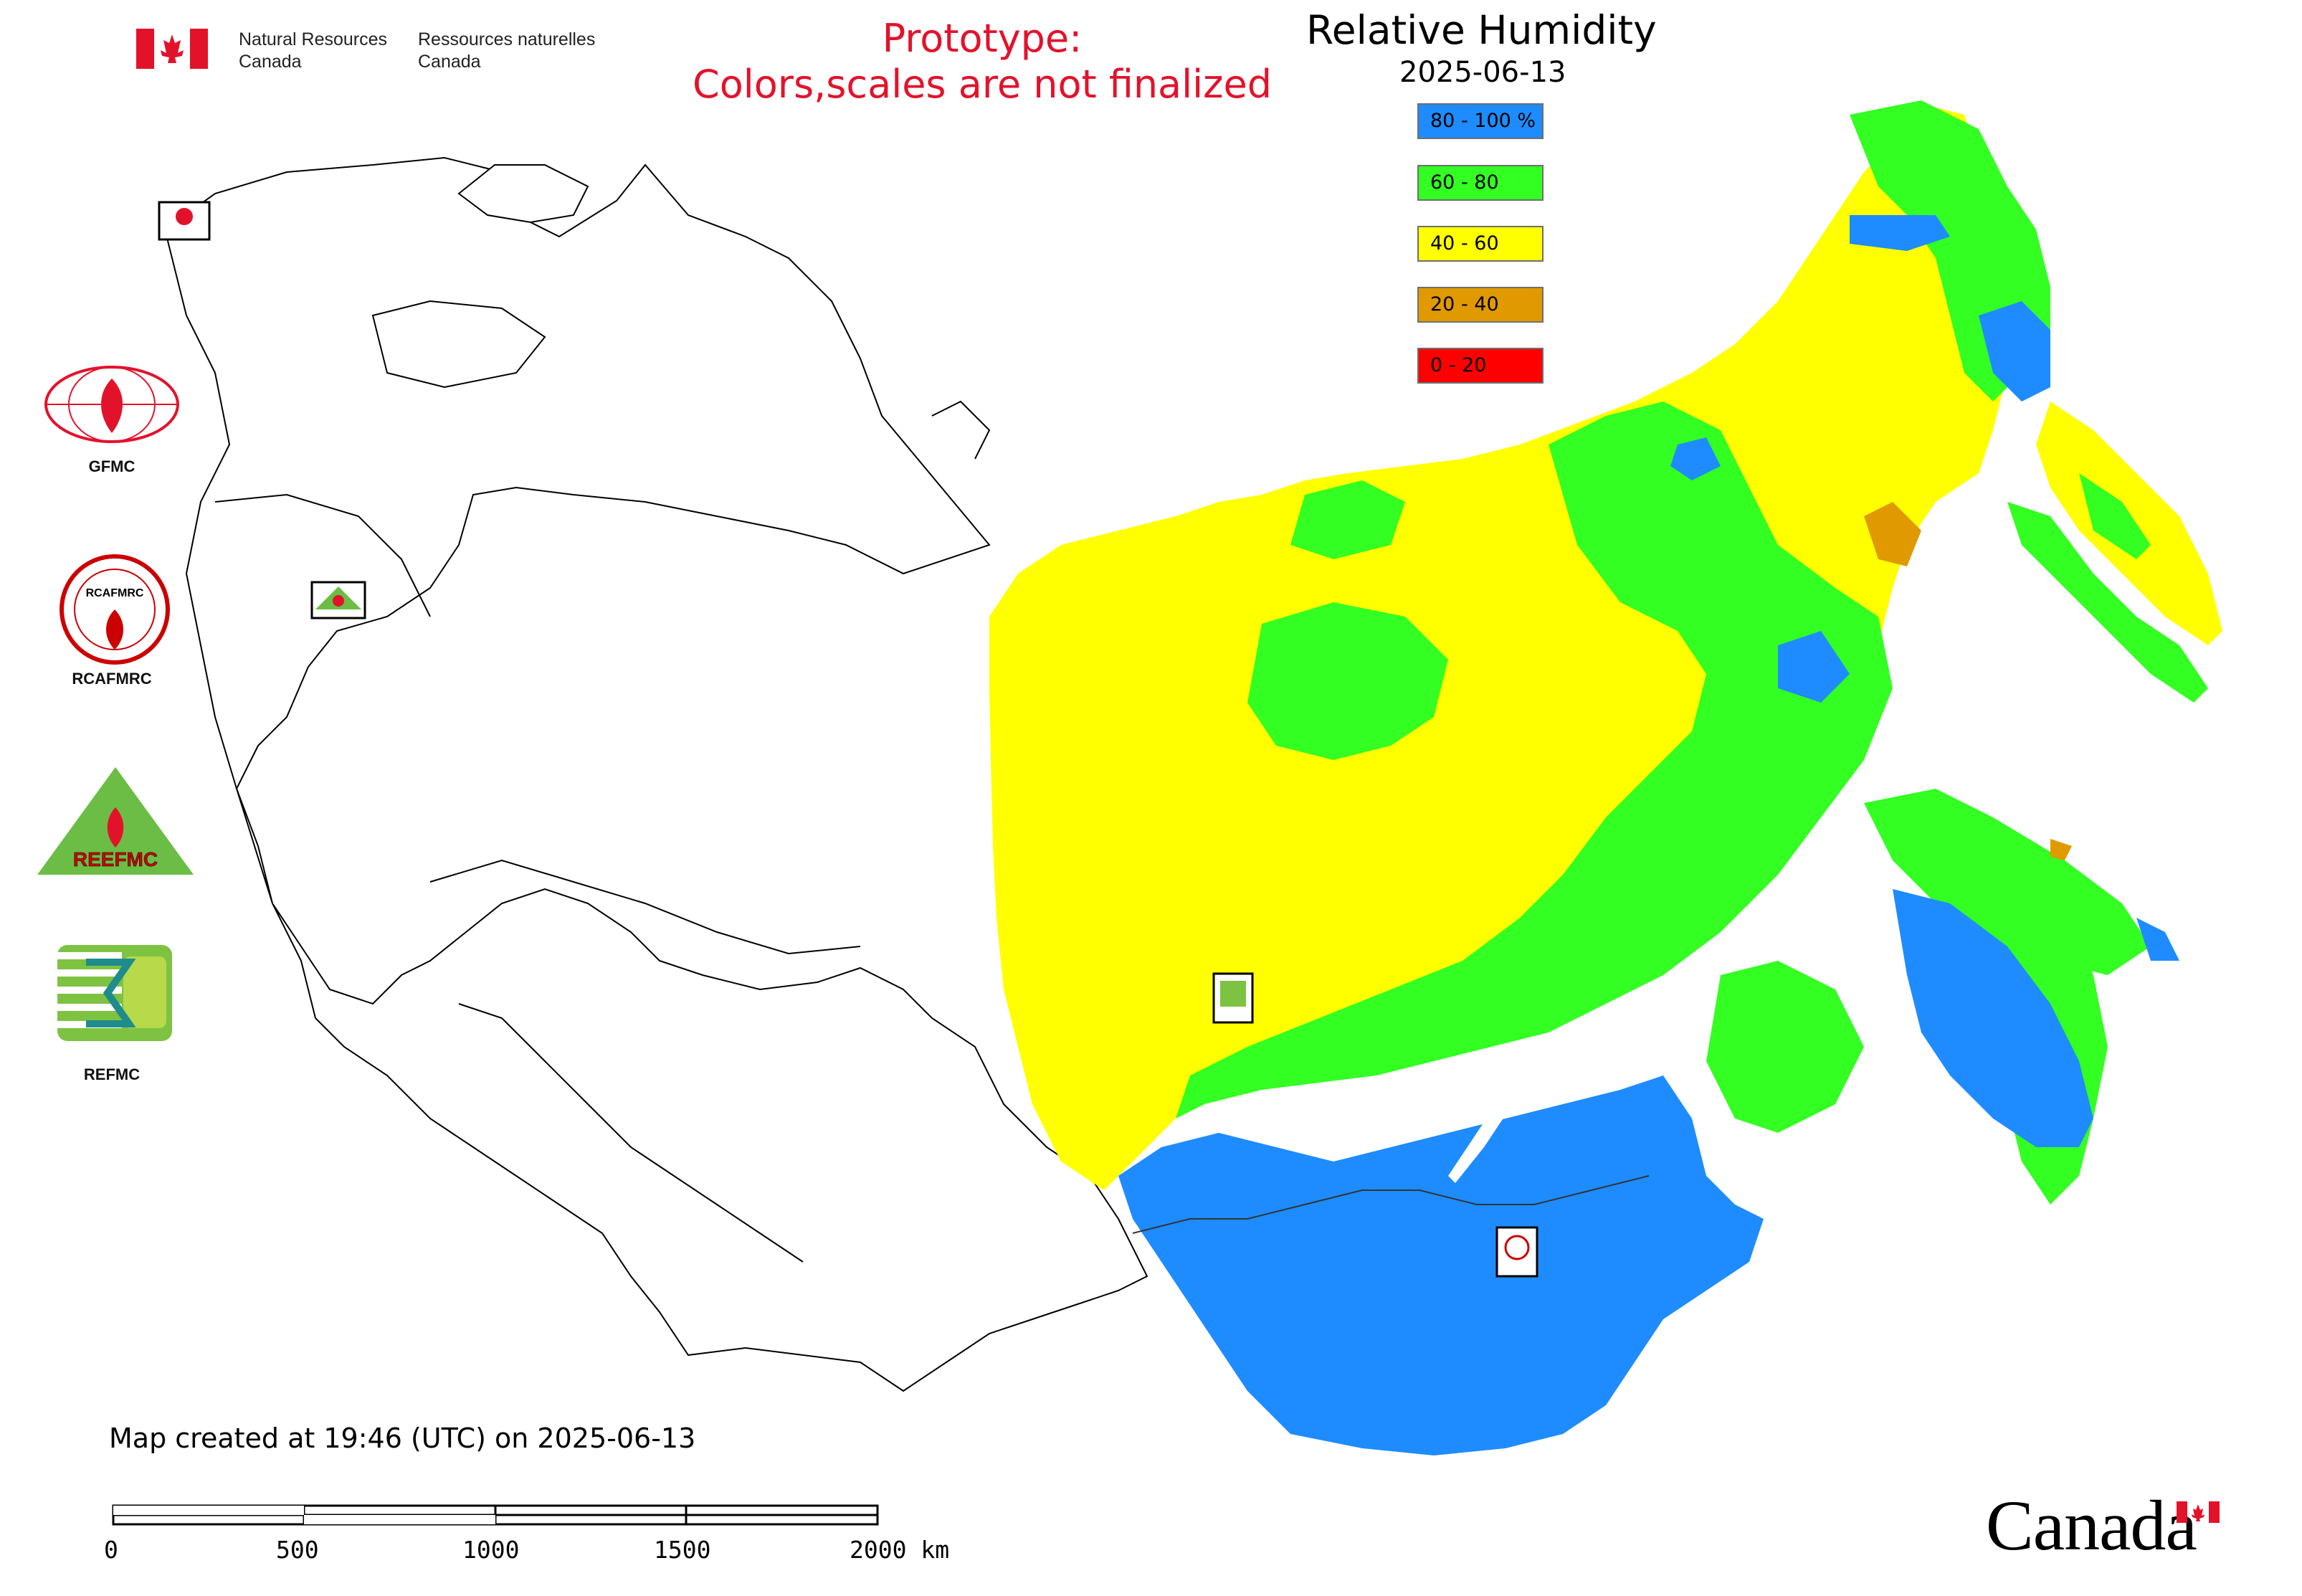  I want to click on agency-fr-line2: Canada, so click(450, 62).